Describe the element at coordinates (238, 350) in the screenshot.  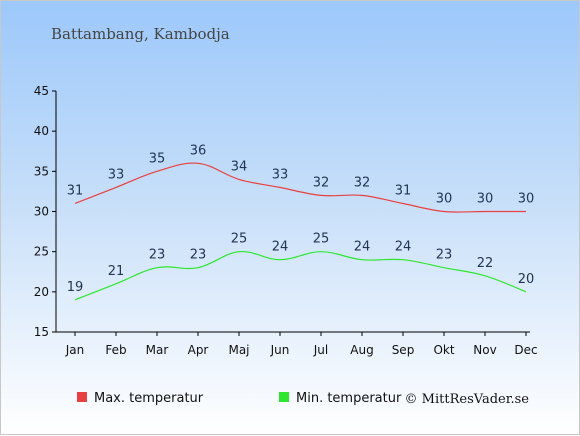
I see `x-tick-label: Maj` at that location.